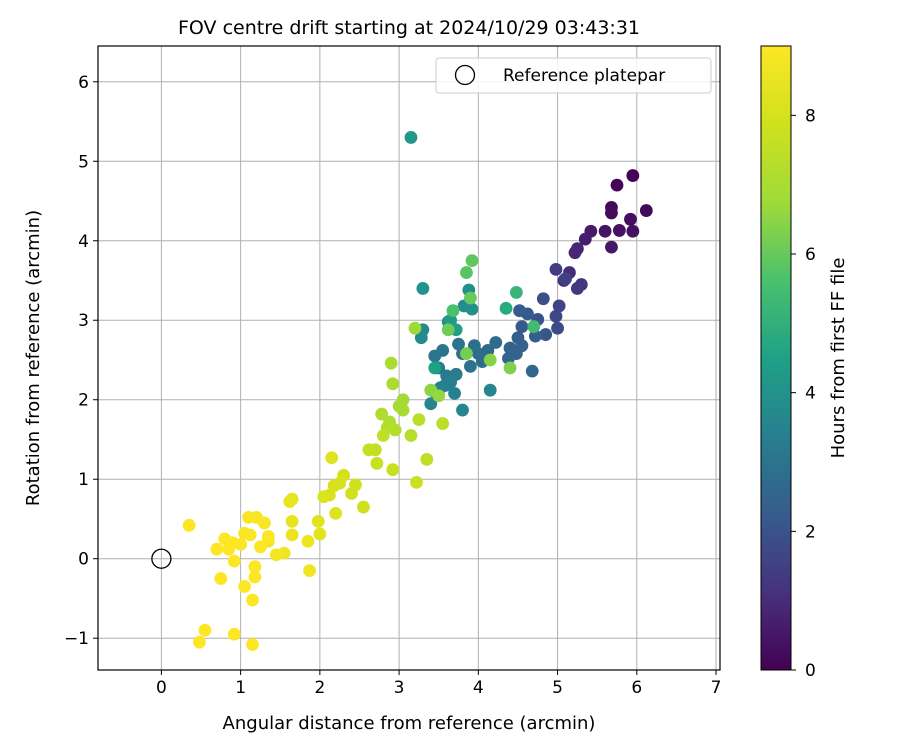  Describe the element at coordinates (573, 75) in the screenshot. I see `legend: Reference platepar` at that location.